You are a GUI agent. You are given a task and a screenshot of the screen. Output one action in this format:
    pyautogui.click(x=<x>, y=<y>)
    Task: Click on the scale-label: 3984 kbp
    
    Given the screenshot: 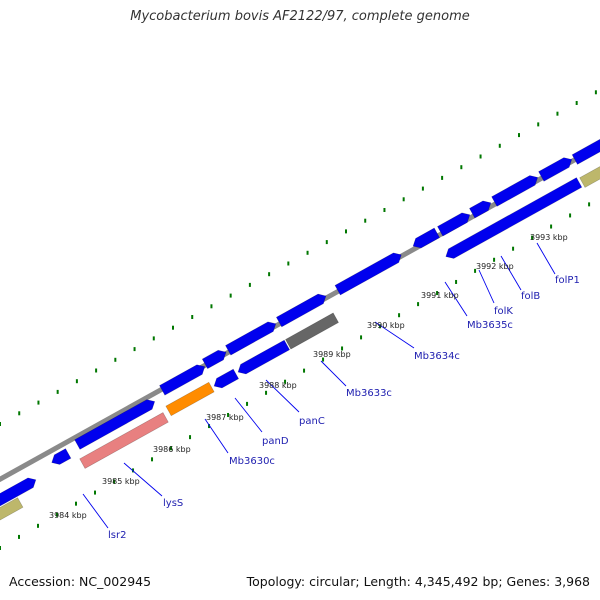 What is the action you would take?
    pyautogui.click(x=68, y=515)
    